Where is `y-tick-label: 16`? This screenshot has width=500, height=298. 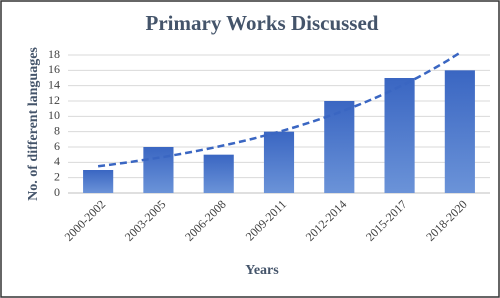 y-tick-label: 16 is located at coordinates (54, 69).